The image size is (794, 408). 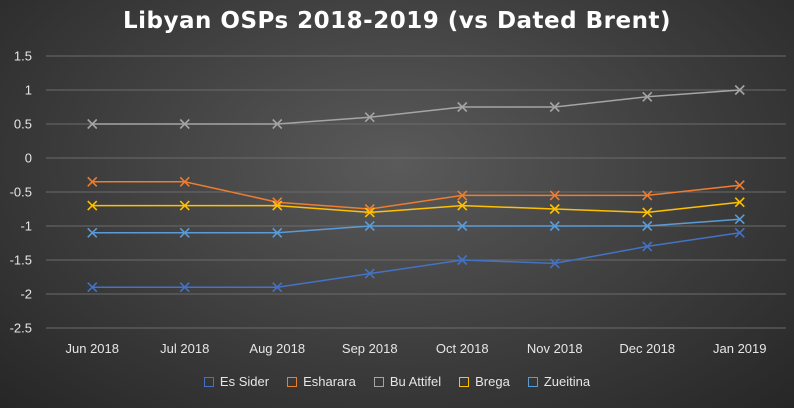 I want to click on x-tick-label: Jun 2018, so click(x=93, y=348).